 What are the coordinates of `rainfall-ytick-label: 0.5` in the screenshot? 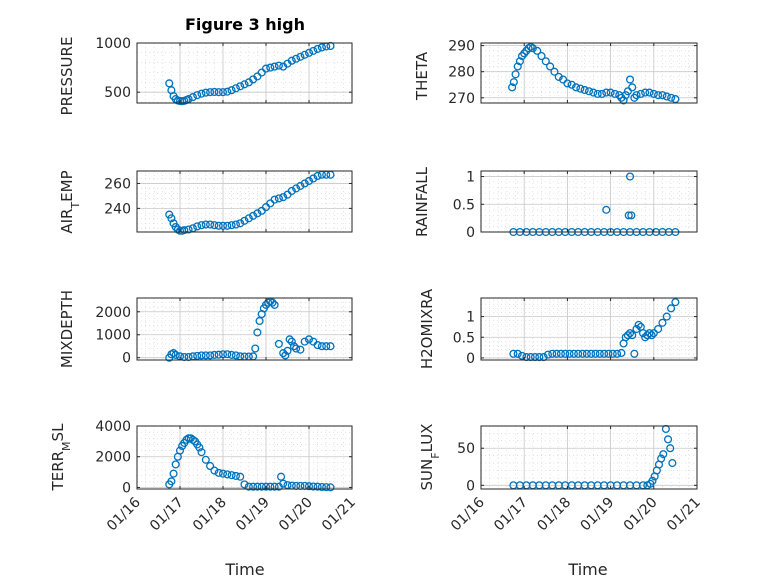 It's located at (464, 205).